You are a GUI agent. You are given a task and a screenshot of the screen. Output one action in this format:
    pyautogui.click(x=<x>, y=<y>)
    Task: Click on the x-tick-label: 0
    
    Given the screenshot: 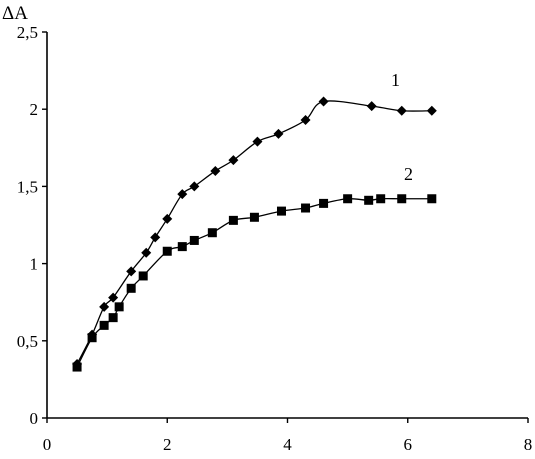 What is the action you would take?
    pyautogui.click(x=47, y=444)
    